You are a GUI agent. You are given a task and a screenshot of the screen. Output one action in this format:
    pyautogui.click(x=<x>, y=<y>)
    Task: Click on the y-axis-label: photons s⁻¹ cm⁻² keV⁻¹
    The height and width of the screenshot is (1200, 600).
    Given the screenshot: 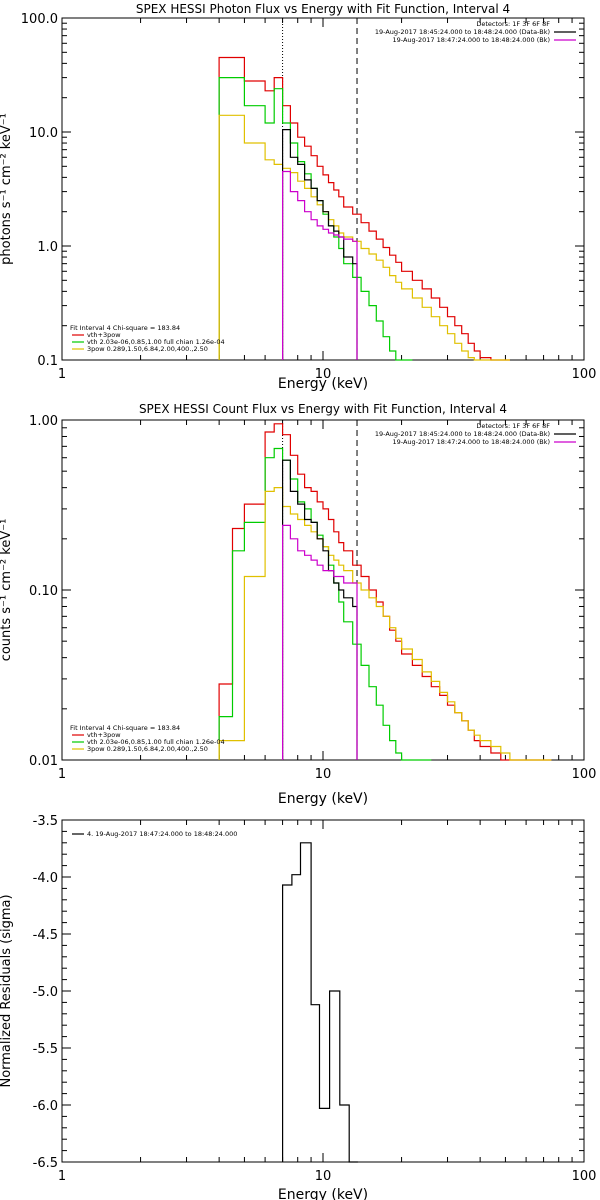 What is the action you would take?
    pyautogui.click(x=7, y=189)
    